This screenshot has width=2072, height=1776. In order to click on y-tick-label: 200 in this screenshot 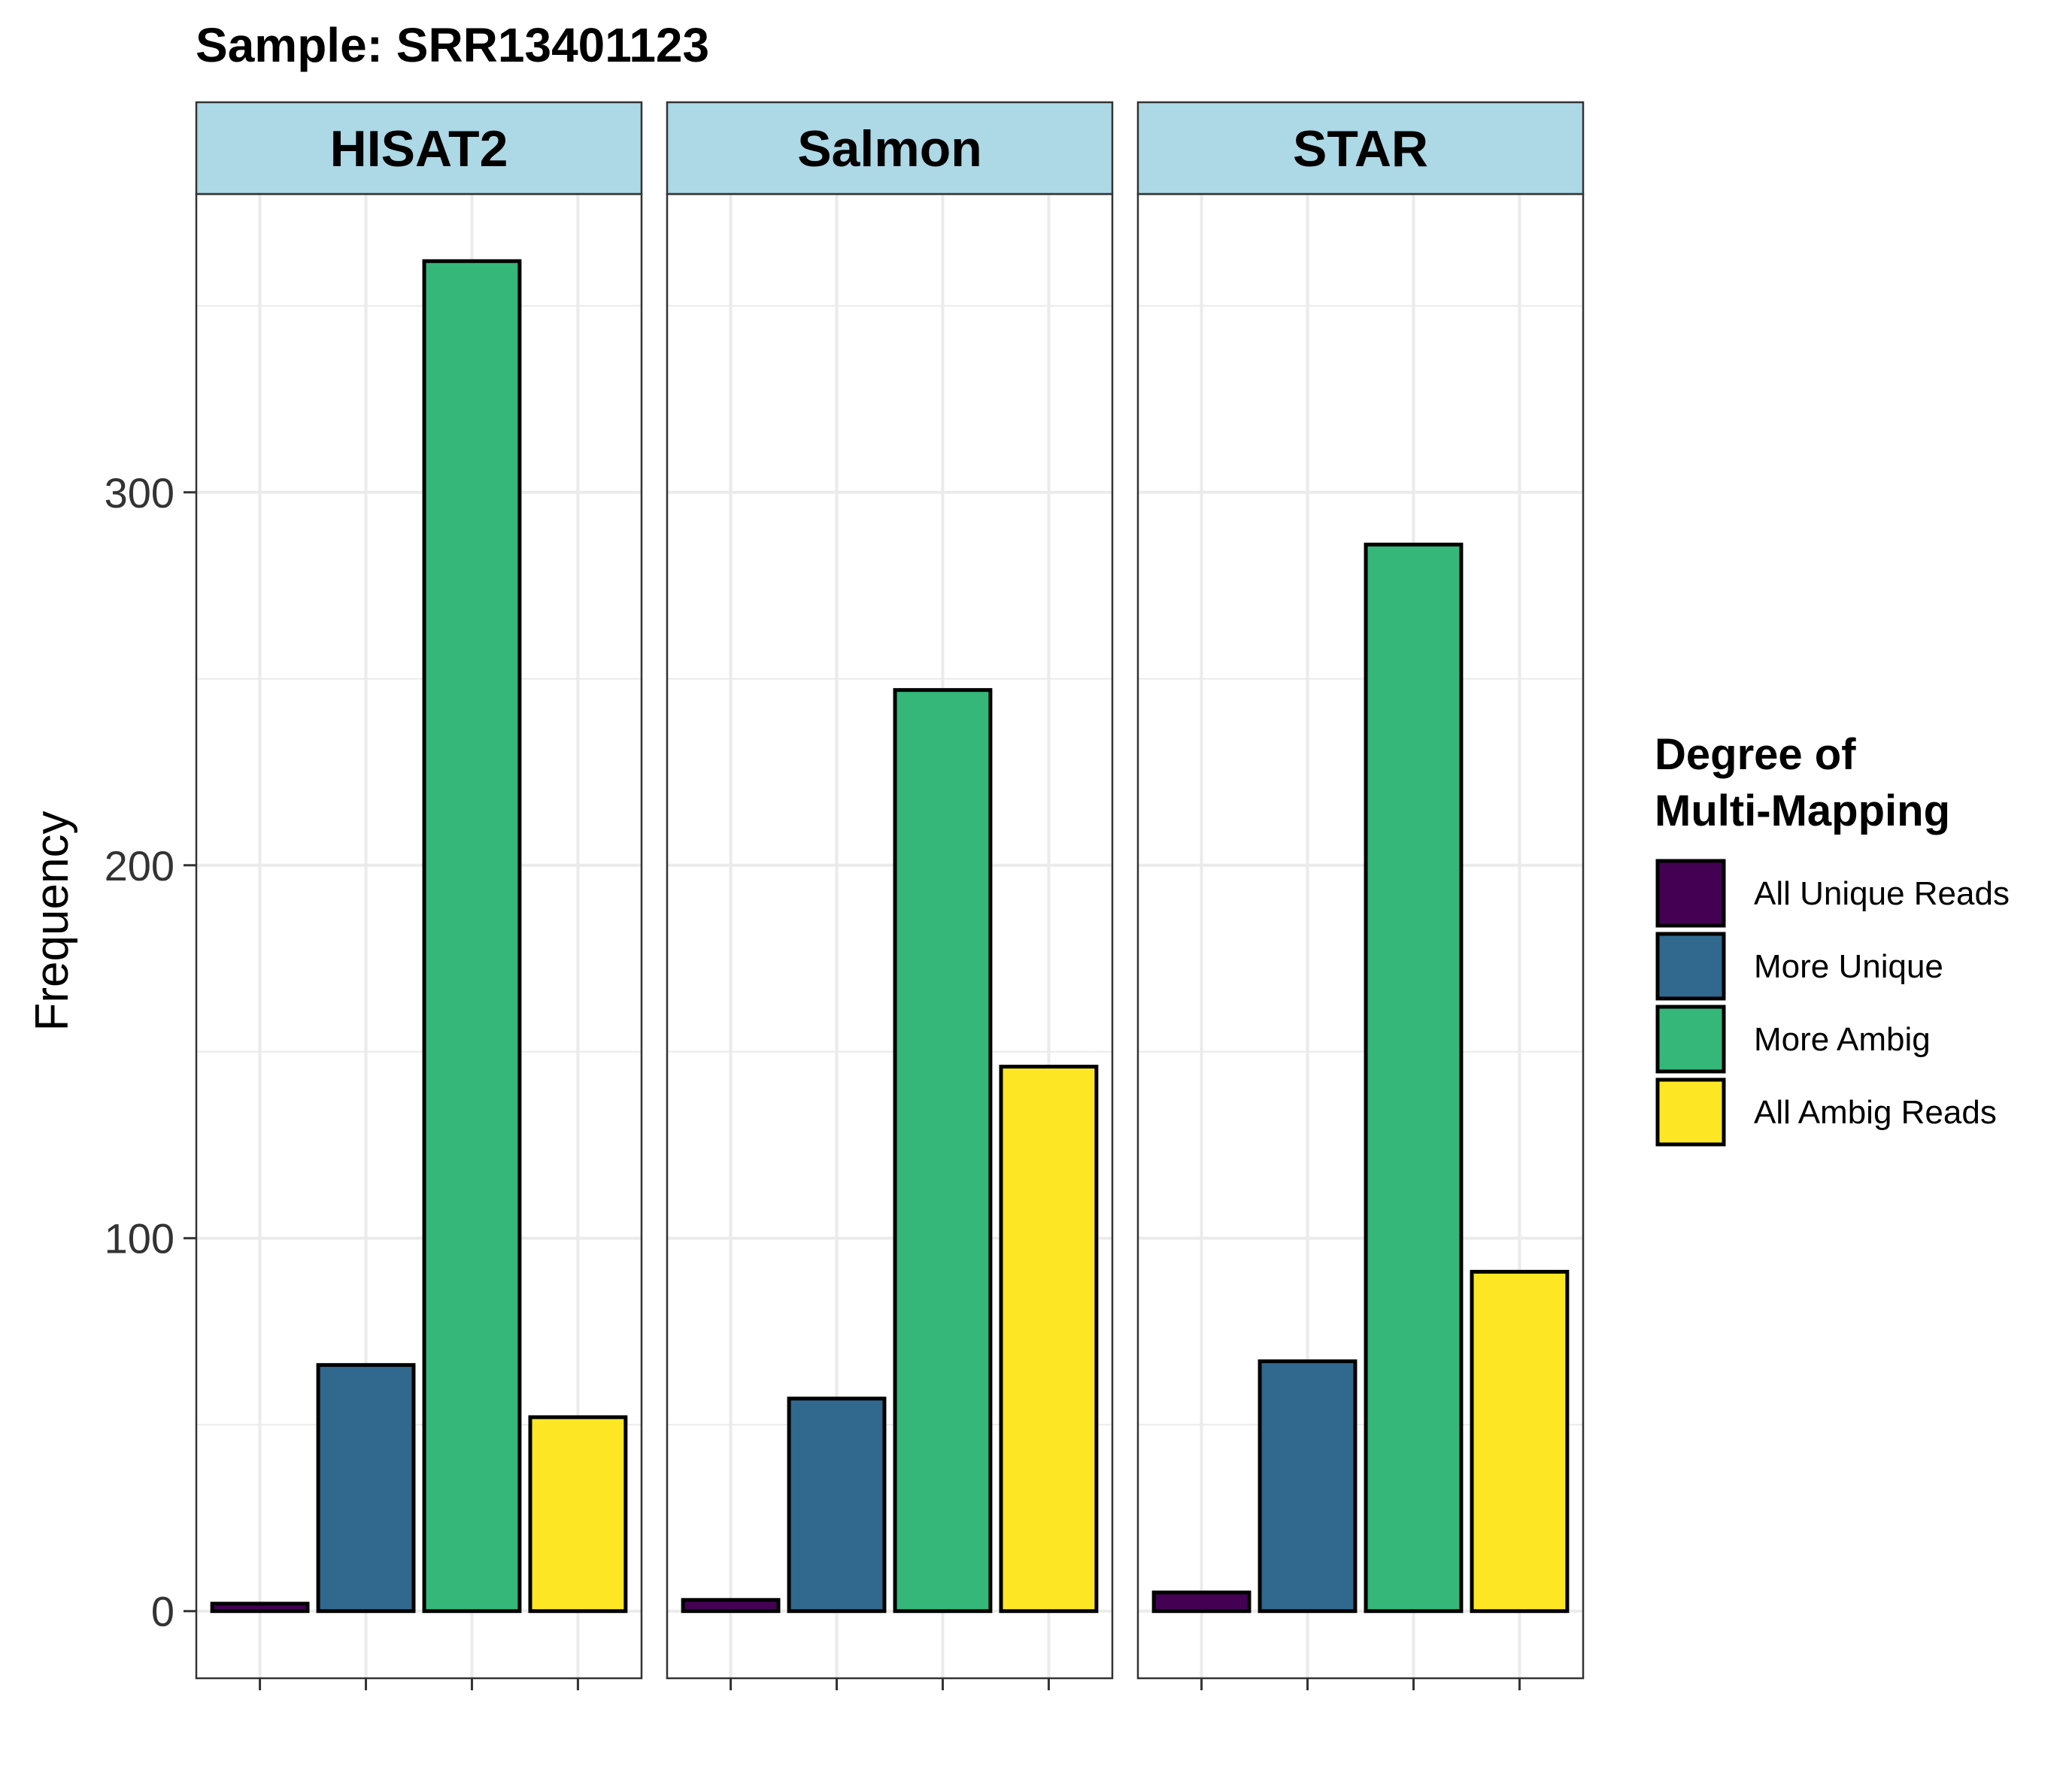, I will do `click(139, 866)`.